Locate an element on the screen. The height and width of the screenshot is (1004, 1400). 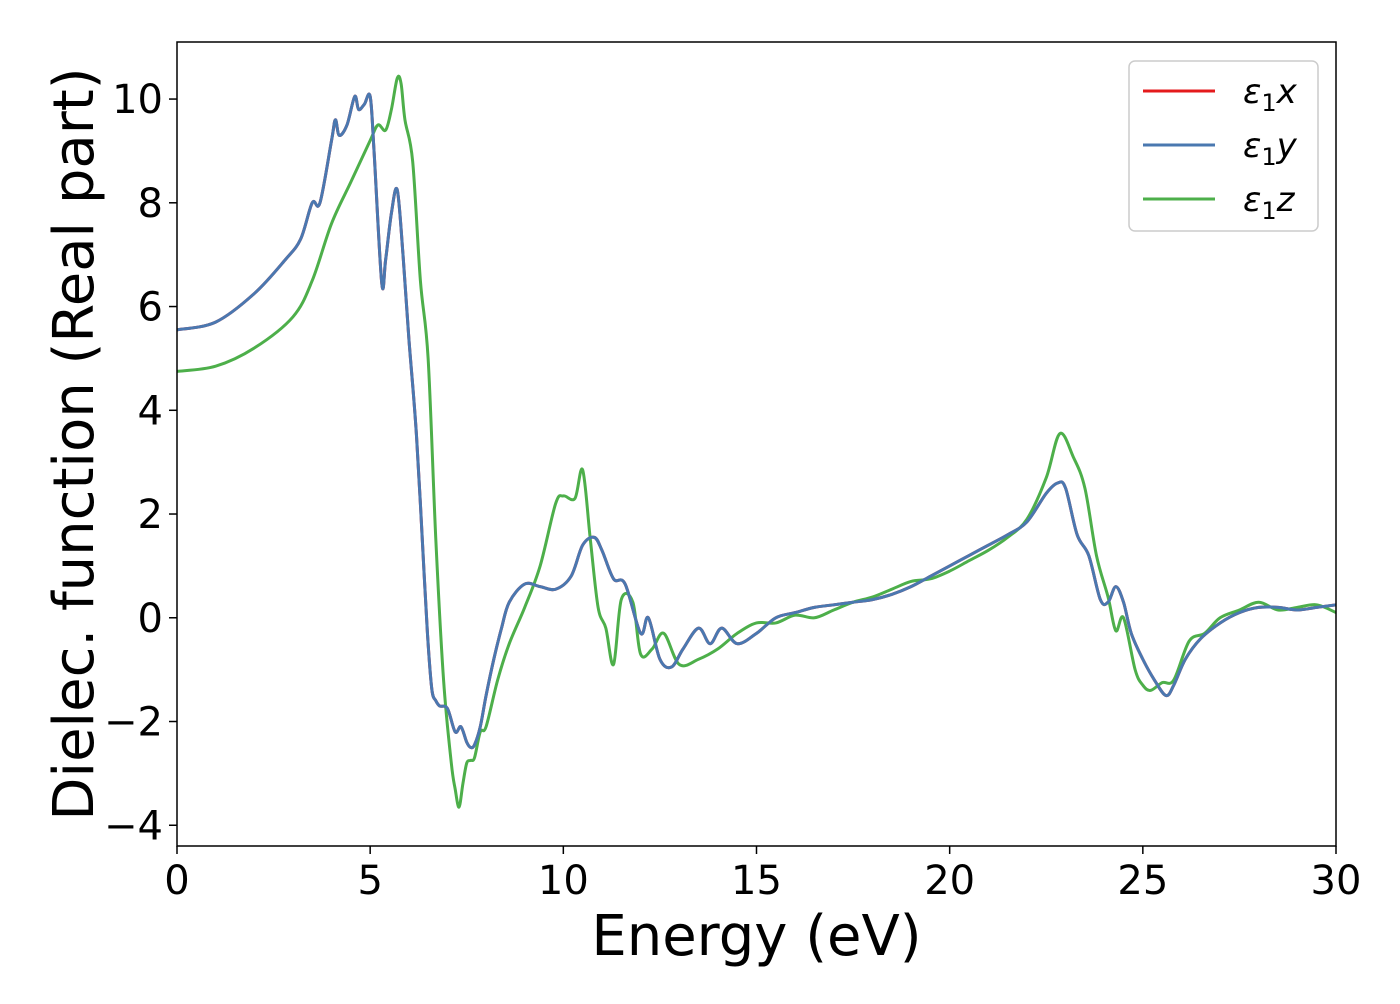
y-tick-label: 8 is located at coordinates (150, 204).